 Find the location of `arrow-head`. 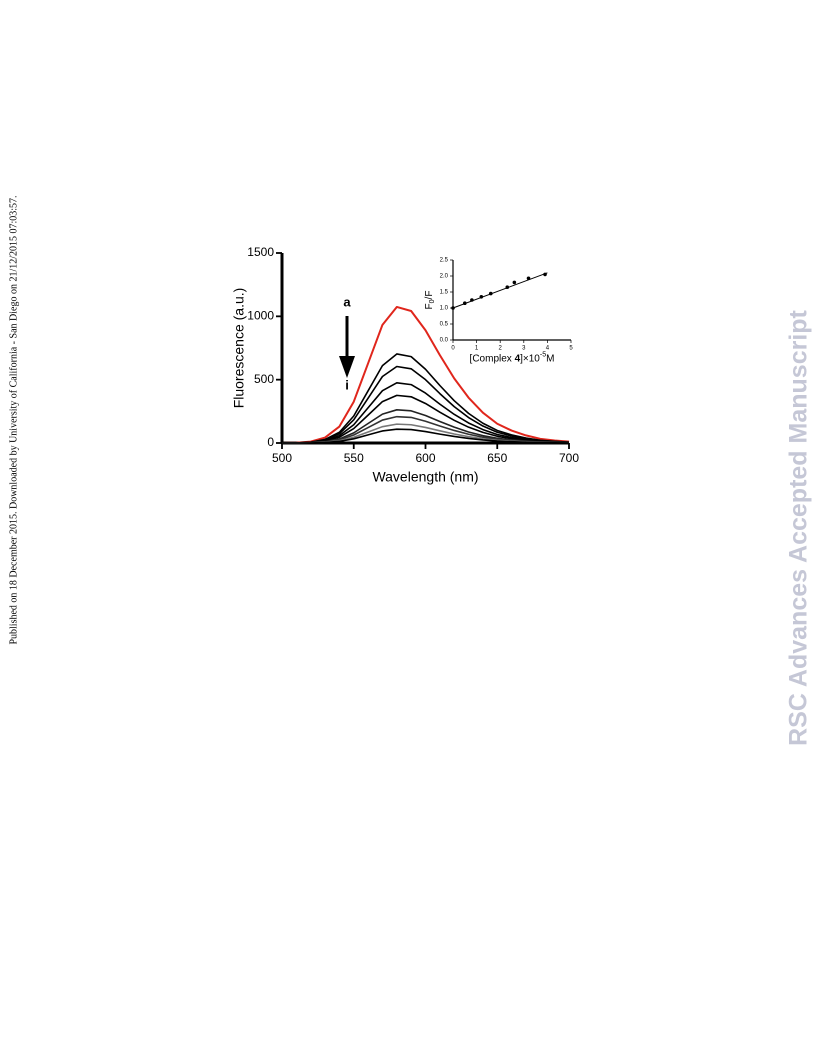

arrow-head is located at coordinates (347, 367).